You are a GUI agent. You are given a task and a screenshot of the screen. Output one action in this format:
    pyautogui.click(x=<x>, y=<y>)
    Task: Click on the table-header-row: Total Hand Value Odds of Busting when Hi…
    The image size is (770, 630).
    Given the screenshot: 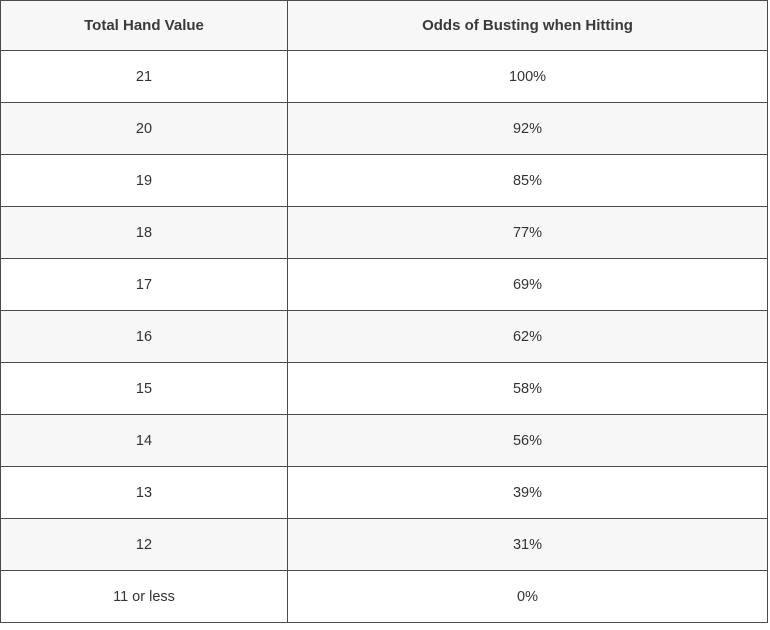 What is the action you would take?
    pyautogui.click(x=384, y=25)
    